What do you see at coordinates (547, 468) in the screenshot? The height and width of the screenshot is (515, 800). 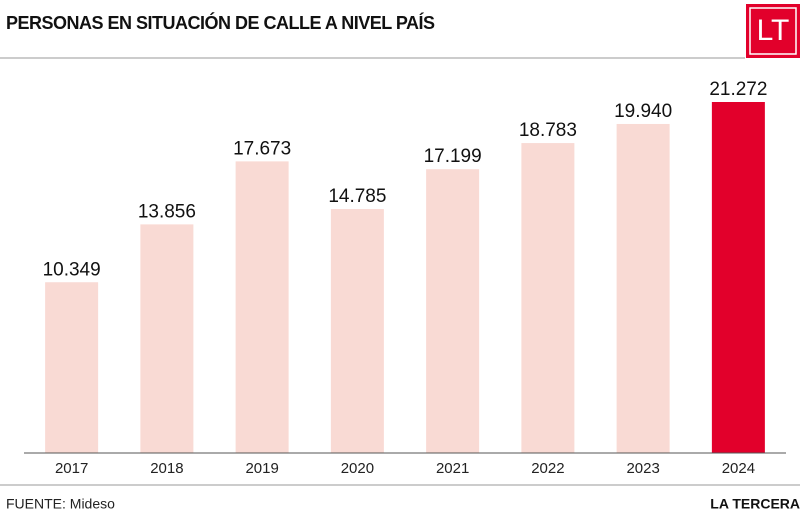 I see `x-tick-label: 2022` at bounding box center [547, 468].